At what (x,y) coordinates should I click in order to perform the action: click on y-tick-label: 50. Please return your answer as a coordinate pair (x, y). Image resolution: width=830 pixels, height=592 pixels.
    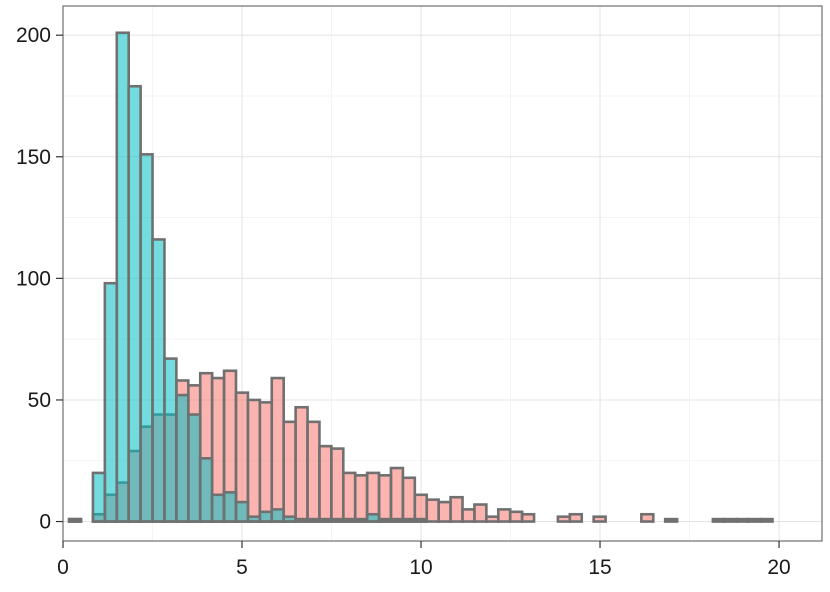
    Looking at the image, I should click on (39, 400).